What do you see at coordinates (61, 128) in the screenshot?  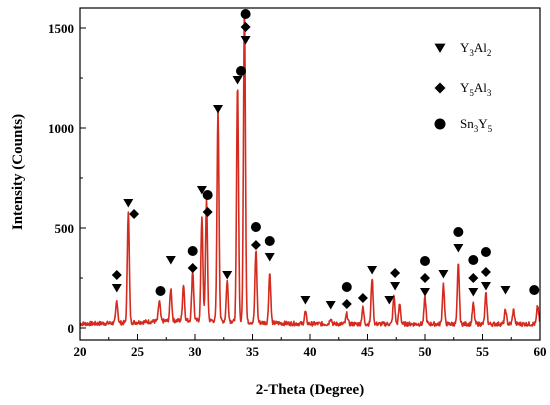 I see `y-tick-label: 1000` at bounding box center [61, 128].